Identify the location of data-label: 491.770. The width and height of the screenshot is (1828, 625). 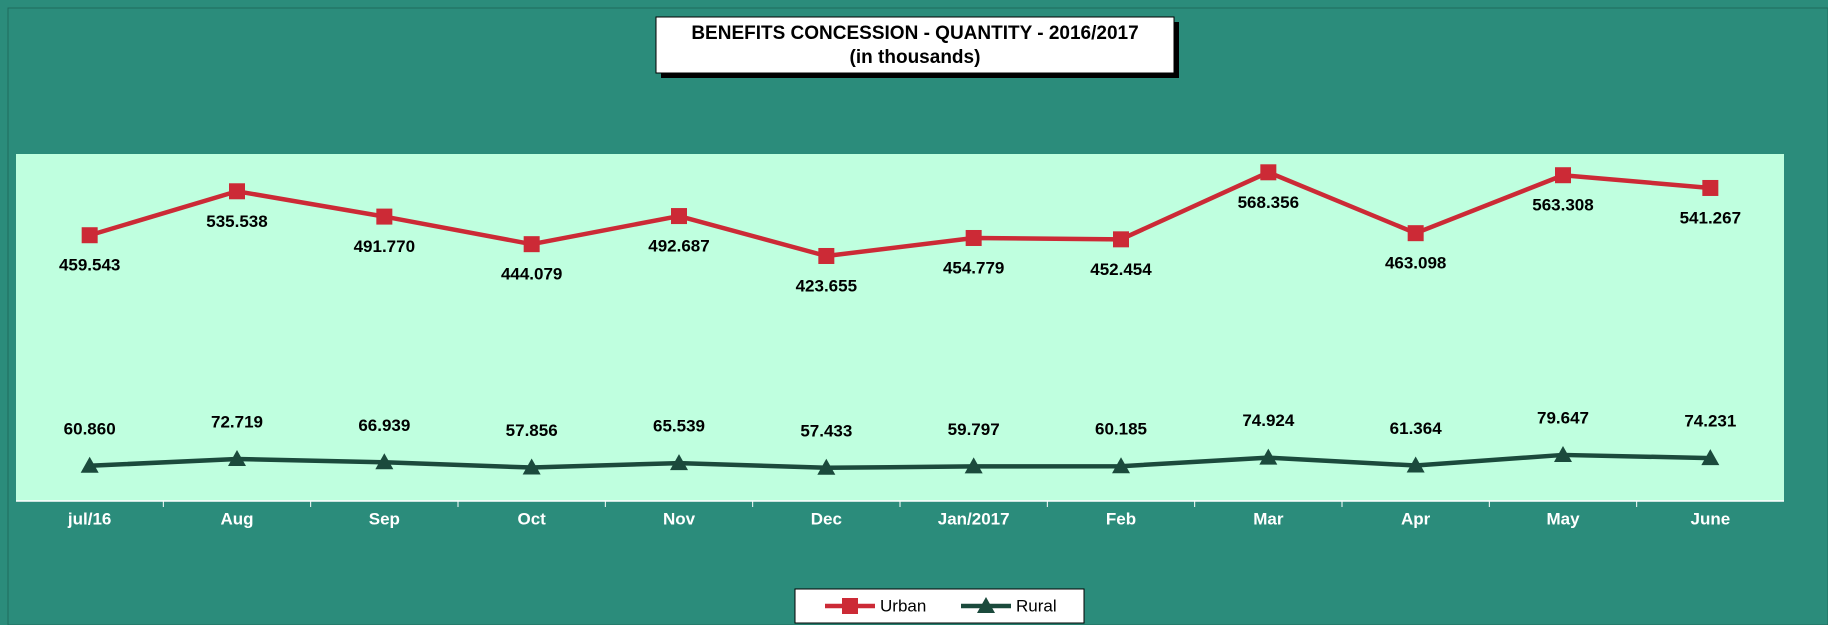
(384, 246).